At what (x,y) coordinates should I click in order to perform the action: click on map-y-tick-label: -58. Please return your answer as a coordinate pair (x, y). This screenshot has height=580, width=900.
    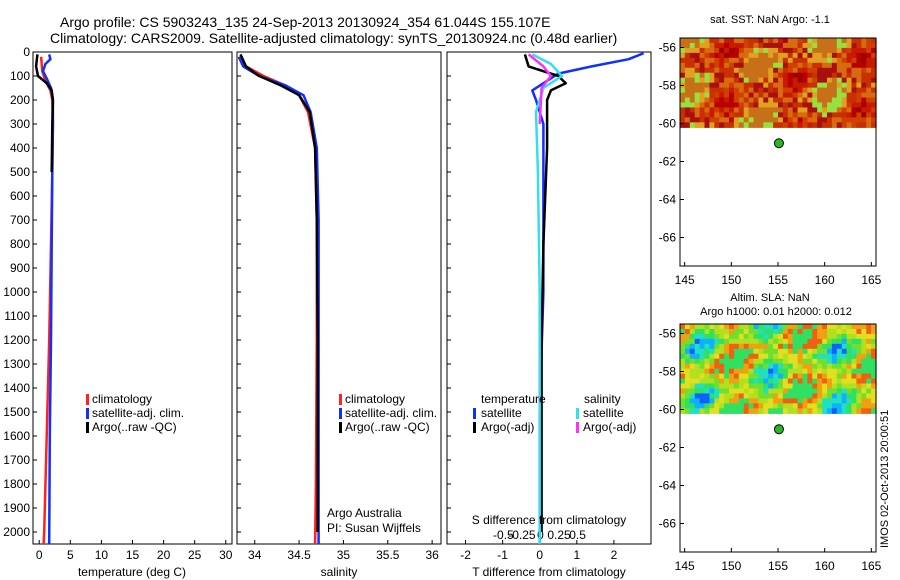
    Looking at the image, I should click on (668, 86).